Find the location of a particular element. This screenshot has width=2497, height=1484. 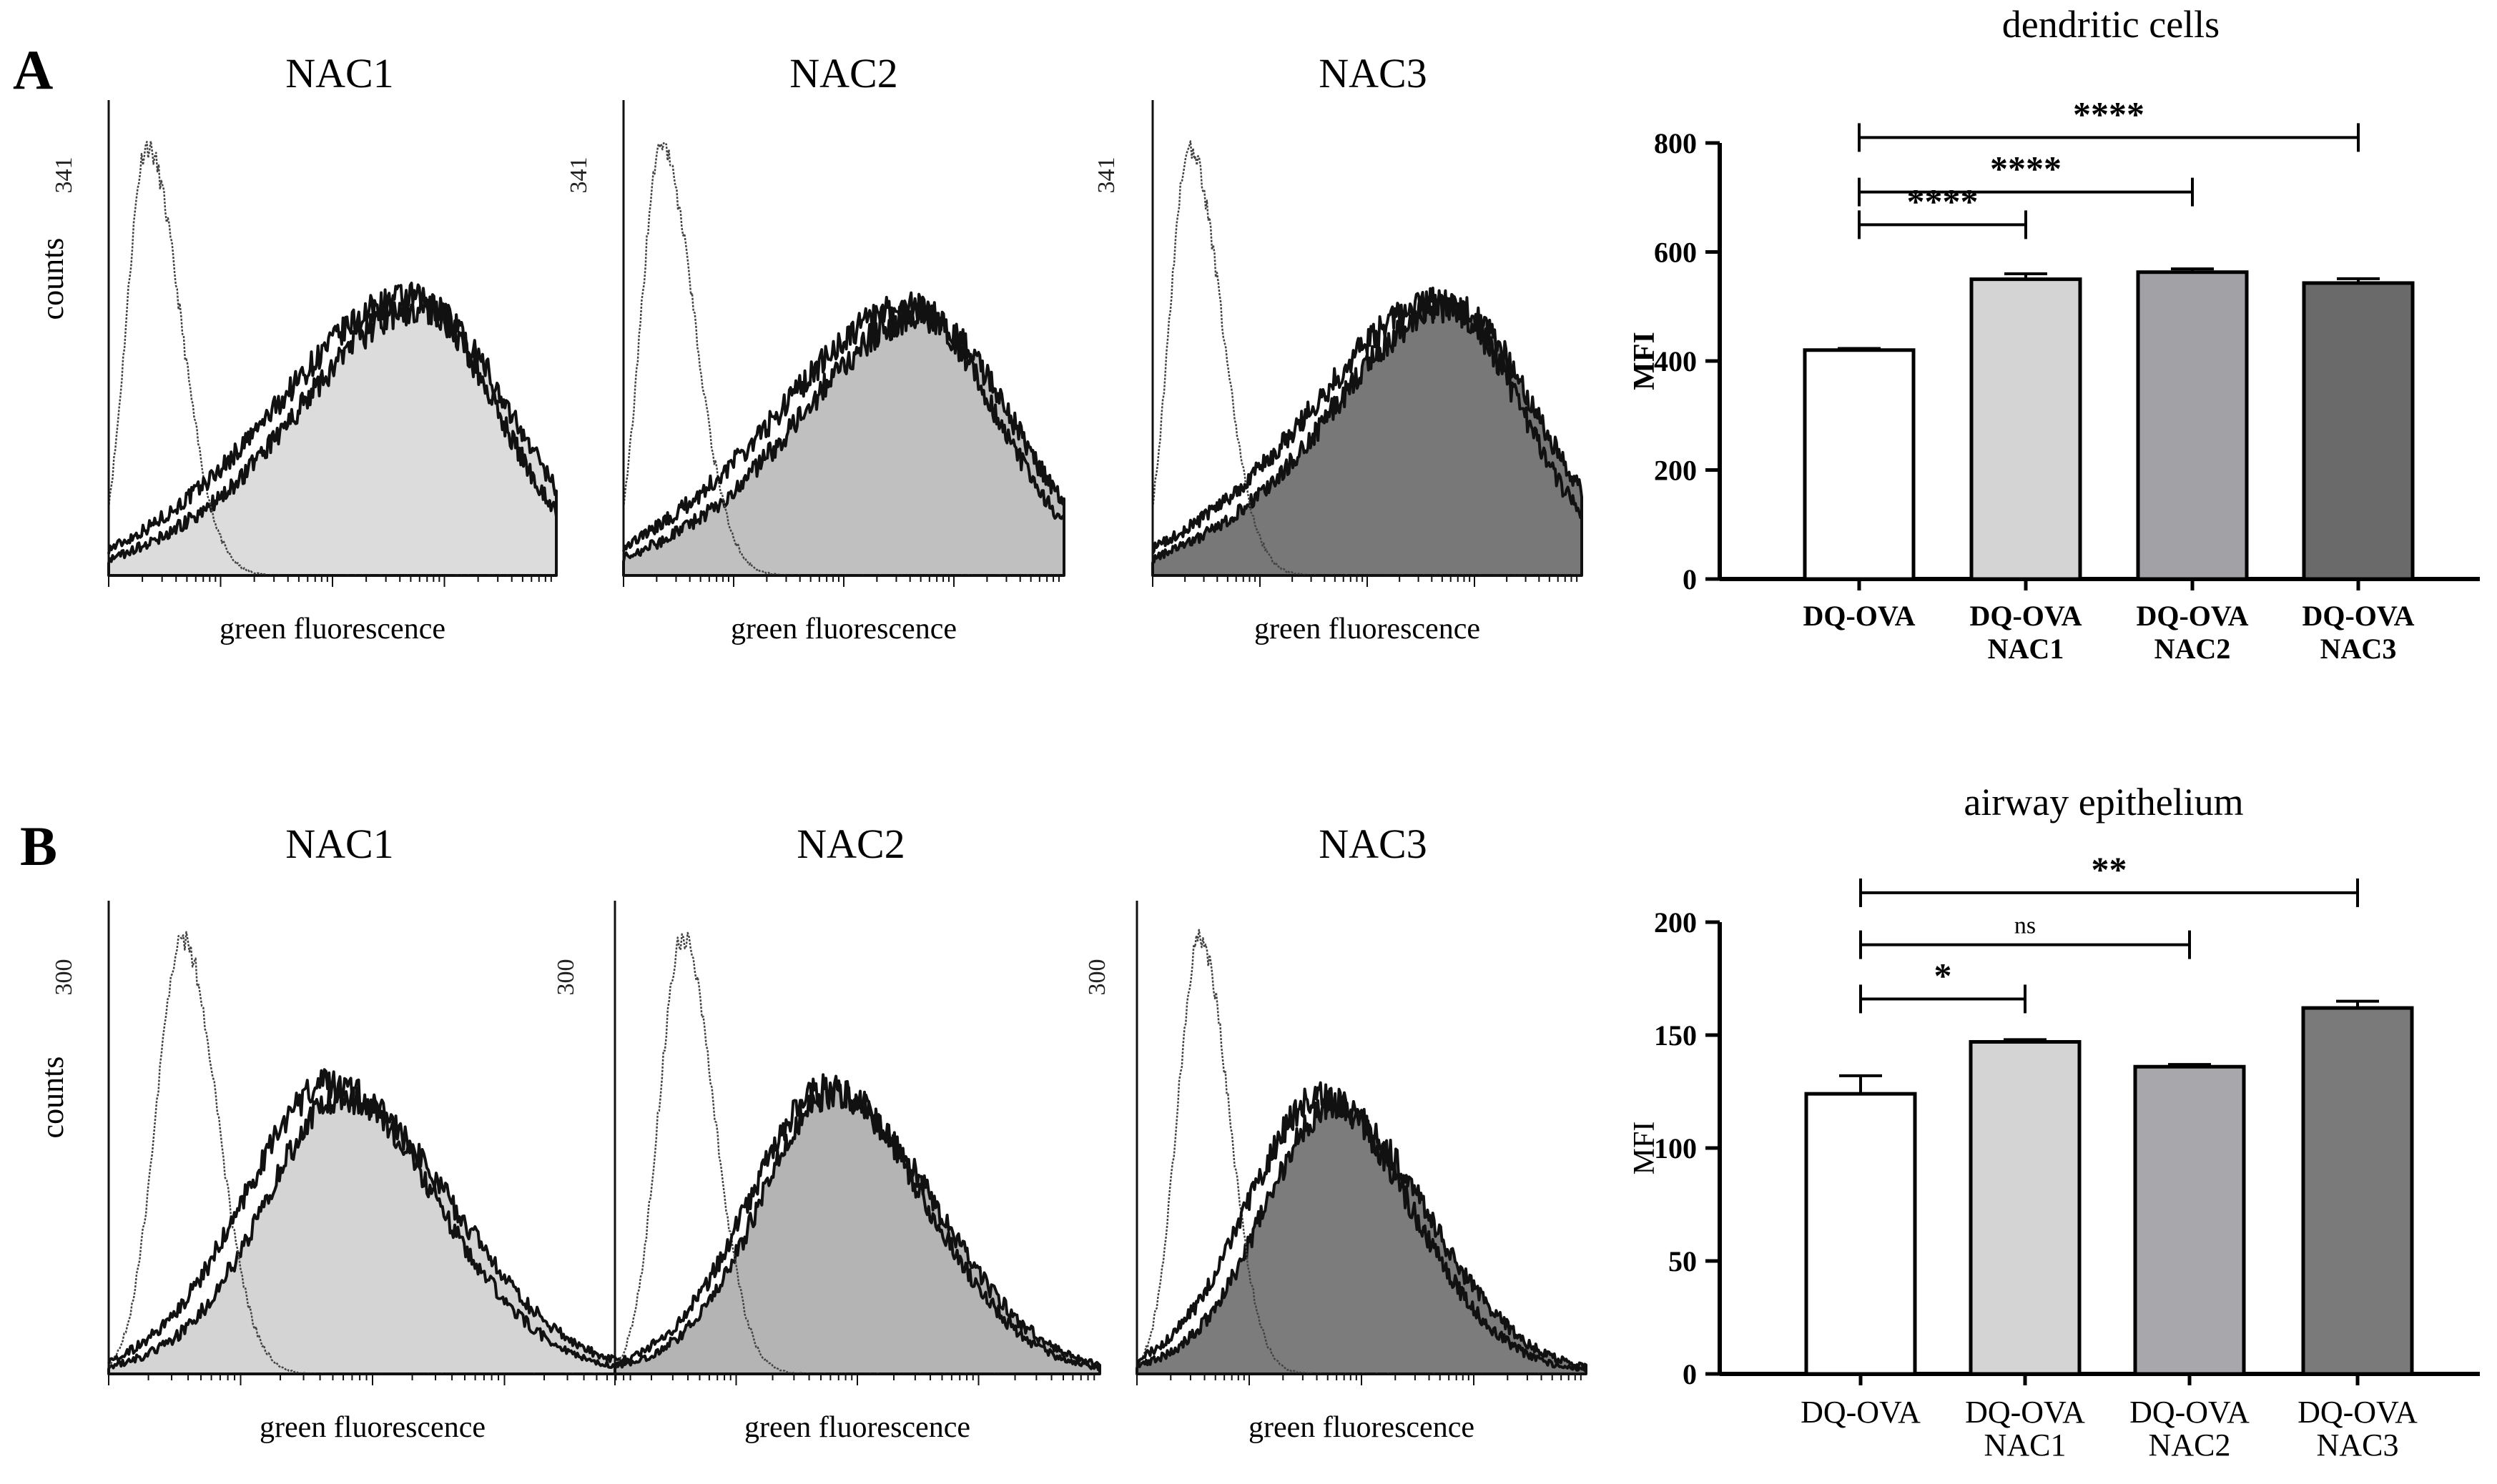

histogram-panel-b-nac3: NAC3 green fluorescence 300 is located at coordinates (1335, 1132).